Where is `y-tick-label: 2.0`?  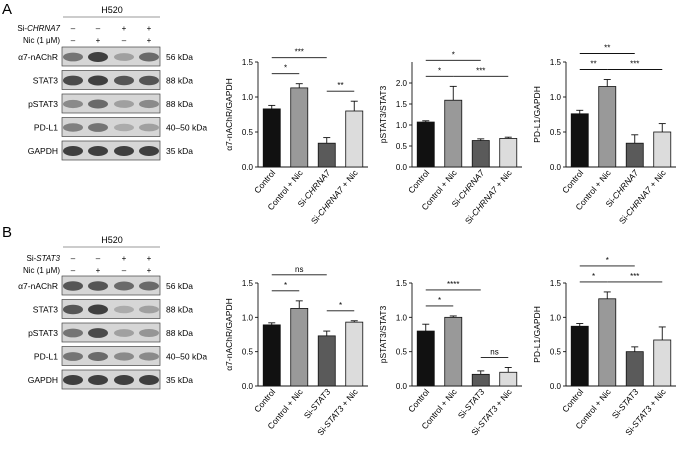
y-tick-label: 2.0 is located at coordinates (402, 83).